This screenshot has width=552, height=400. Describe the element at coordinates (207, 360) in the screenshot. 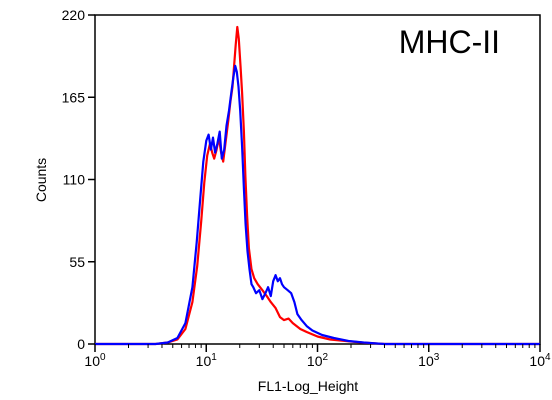

I see `x-tick-label: 10¹` at that location.